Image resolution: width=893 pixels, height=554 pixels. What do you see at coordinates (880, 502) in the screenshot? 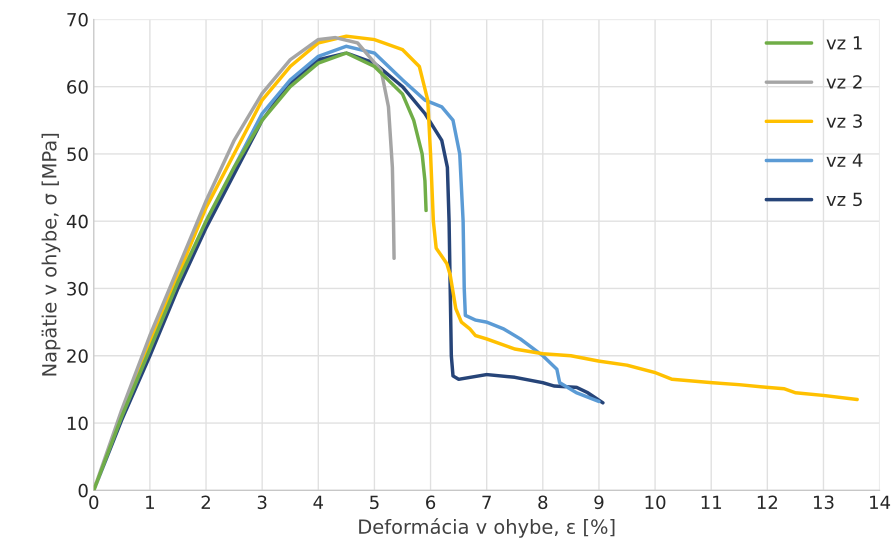
I see `x-tick-label: 14` at bounding box center [880, 502].